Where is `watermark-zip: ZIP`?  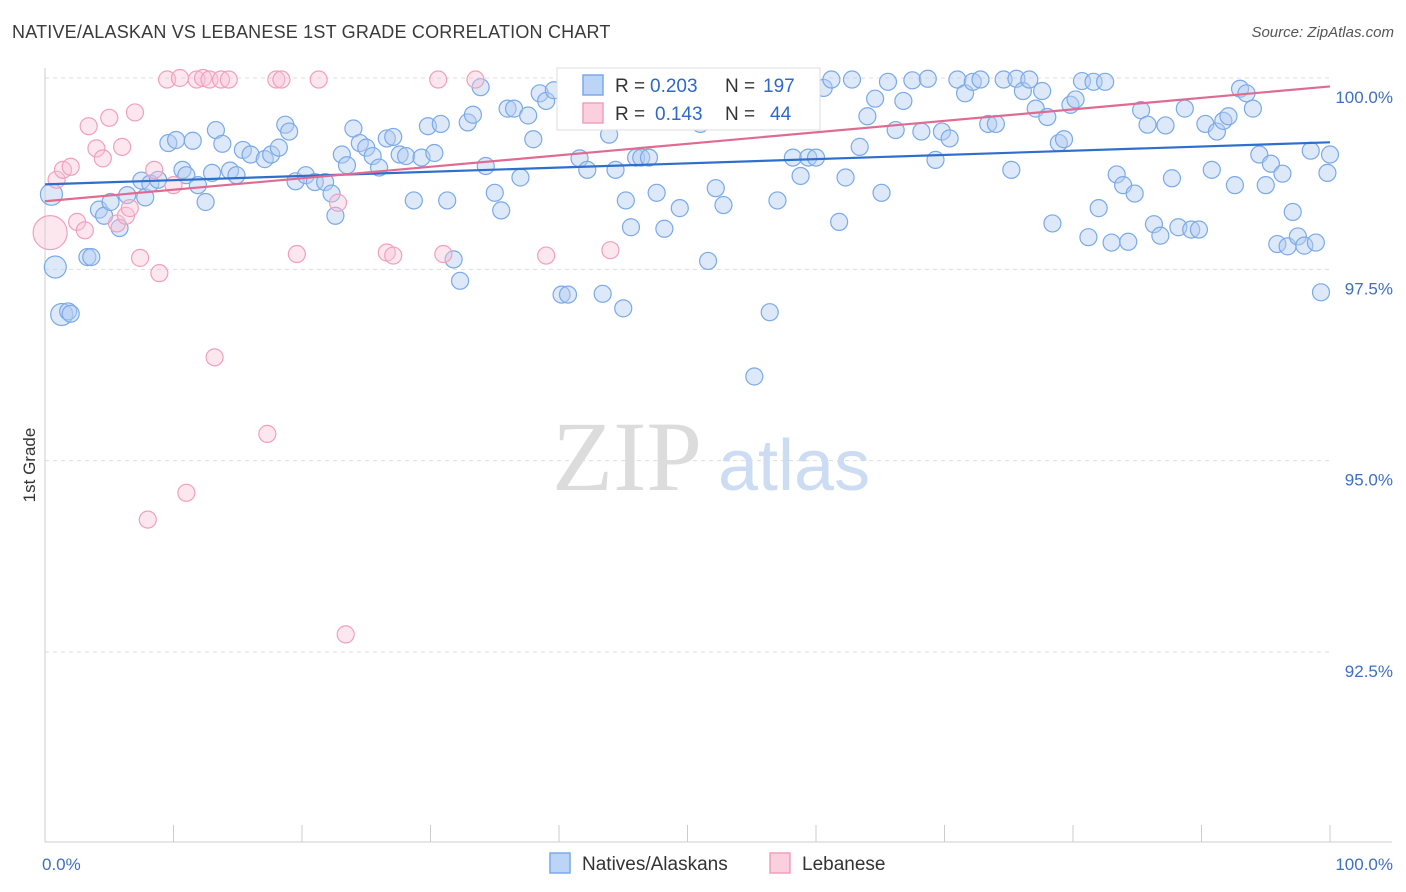 watermark-zip: ZIP is located at coordinates (627, 456).